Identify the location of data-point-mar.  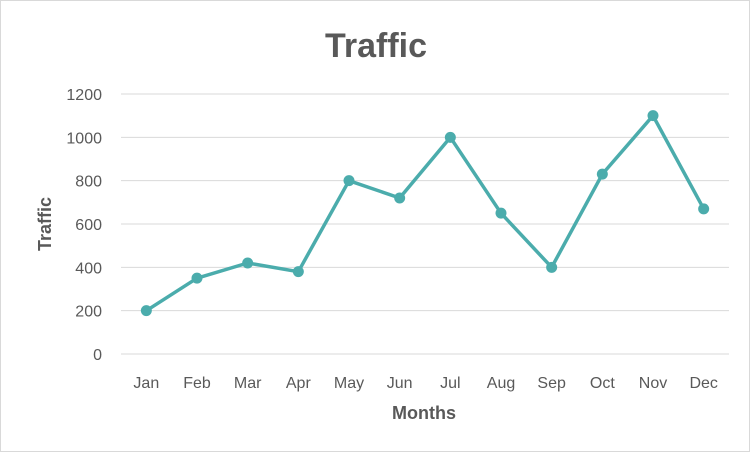
(248, 263).